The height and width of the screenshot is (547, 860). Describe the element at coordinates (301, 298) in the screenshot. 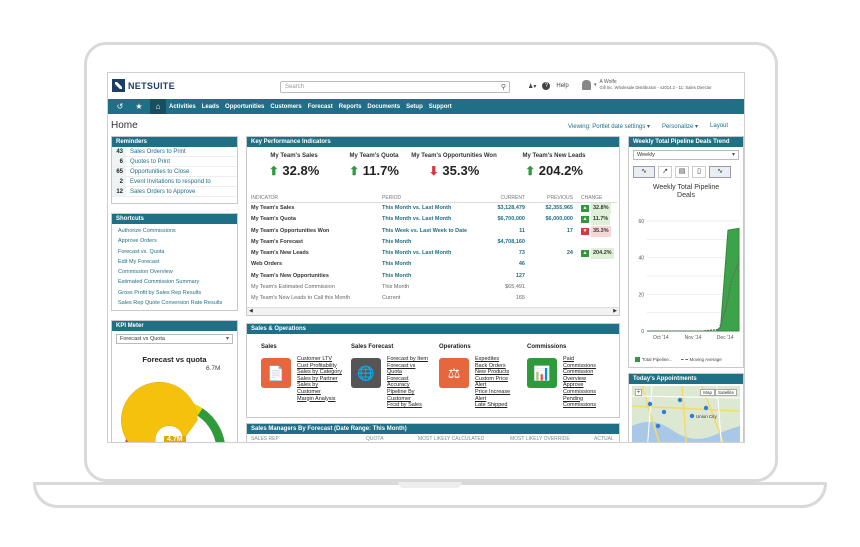

I see `kpi-indicator: My Team's New Leads to Call this Month` at that location.